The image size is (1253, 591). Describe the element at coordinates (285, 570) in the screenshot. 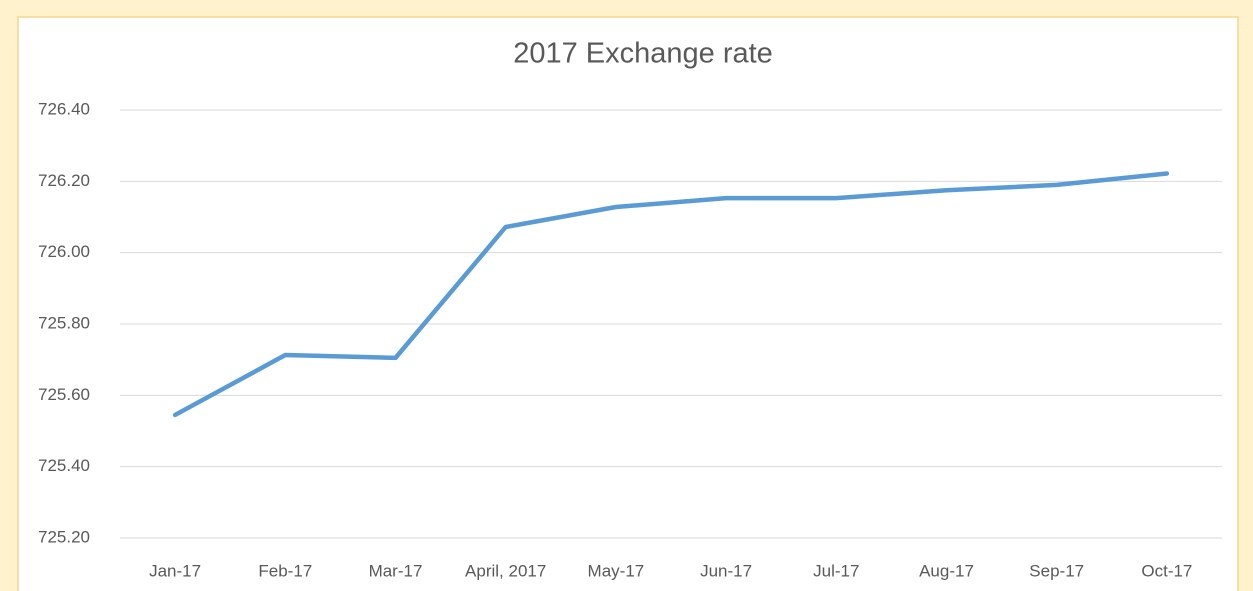

I see `x-tick-label: Feb-17` at that location.